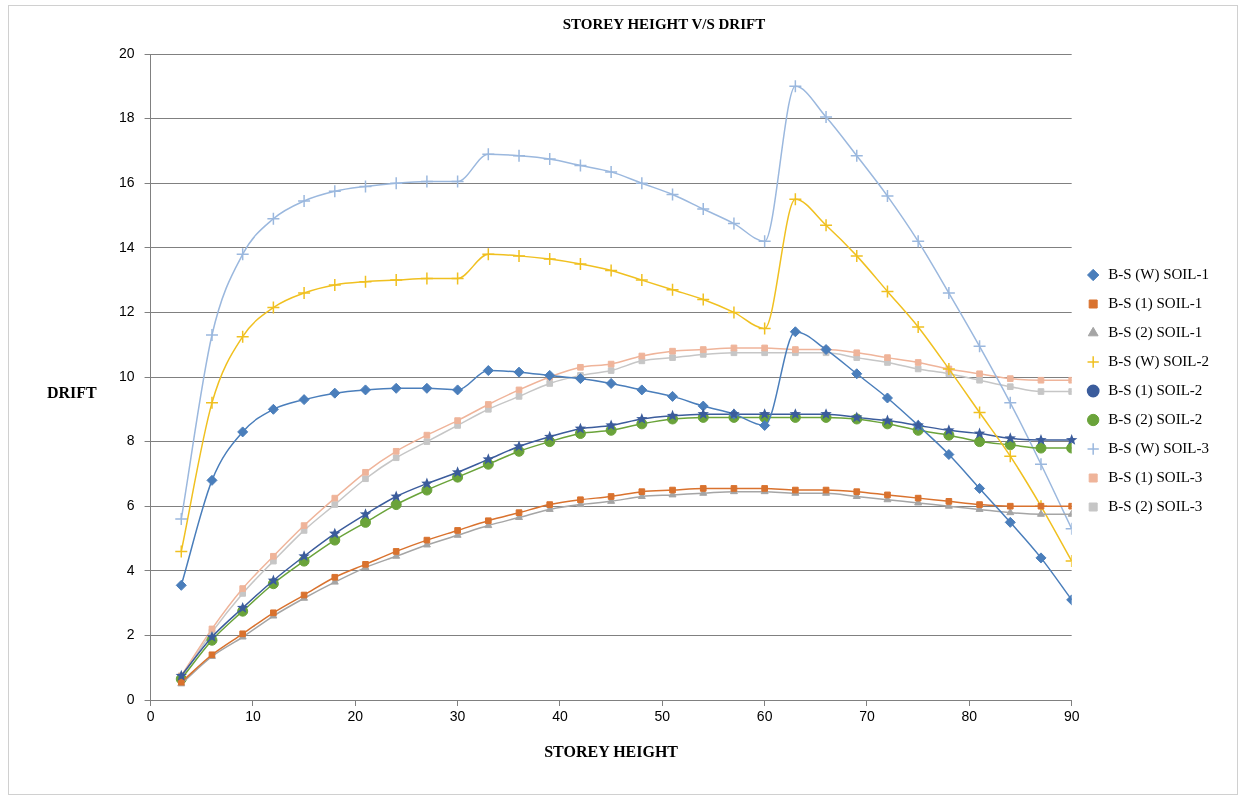 This screenshot has width=1247, height=801. I want to click on x-tick-label: 60, so click(764, 716).